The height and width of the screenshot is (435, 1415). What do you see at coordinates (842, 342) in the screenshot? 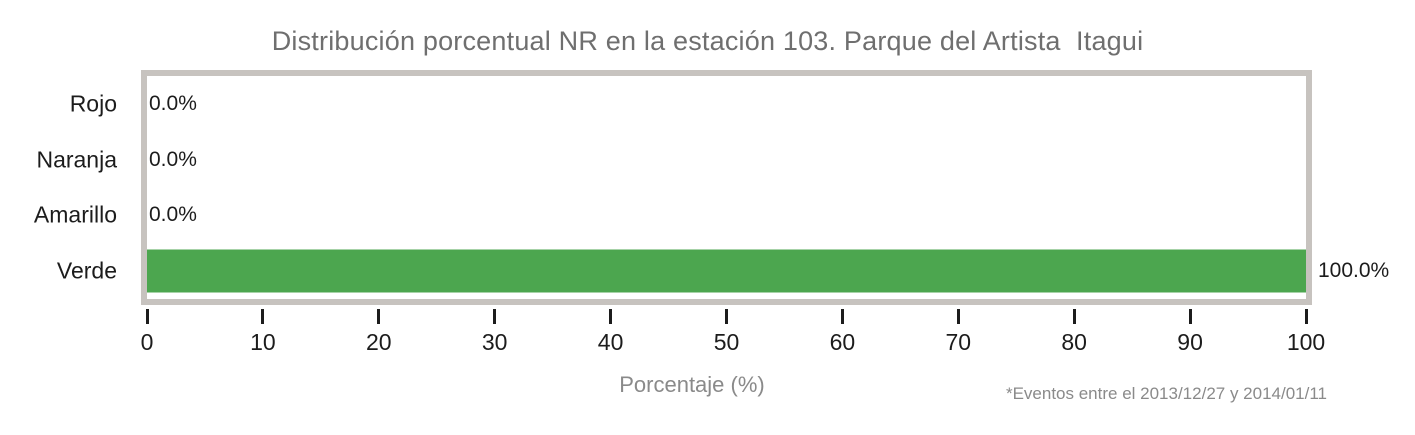
I see `x-tick-label: 60` at bounding box center [842, 342].